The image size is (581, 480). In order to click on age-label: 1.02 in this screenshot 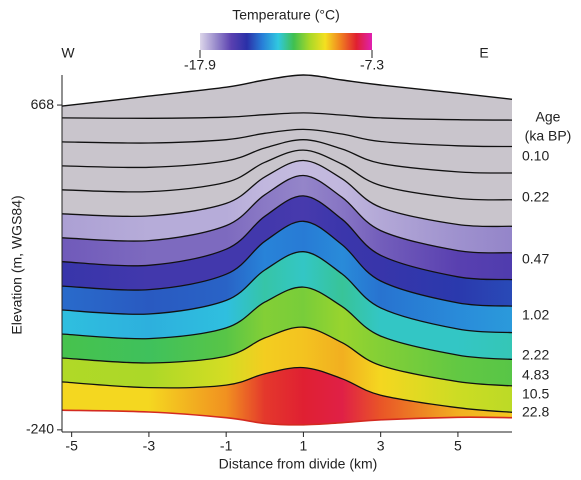, I will do `click(535, 315)`.